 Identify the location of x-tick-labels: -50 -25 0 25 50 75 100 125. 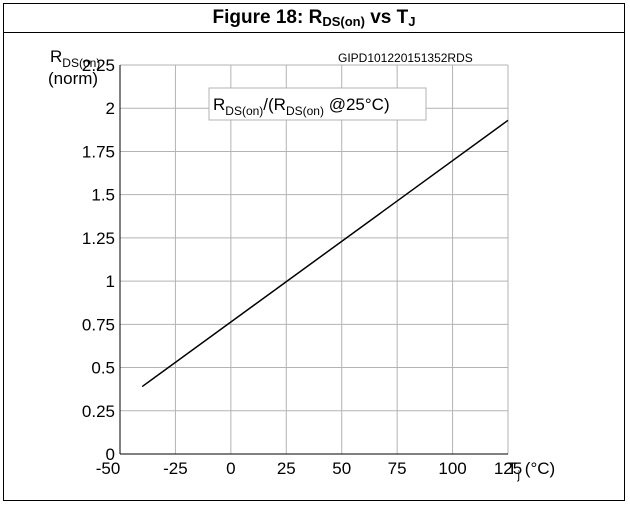
(309, 468).